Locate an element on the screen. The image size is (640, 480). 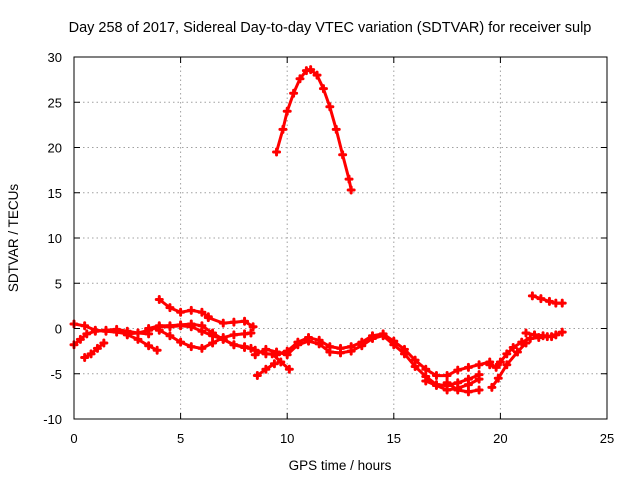
y-tick-label: 5 is located at coordinates (58, 283).